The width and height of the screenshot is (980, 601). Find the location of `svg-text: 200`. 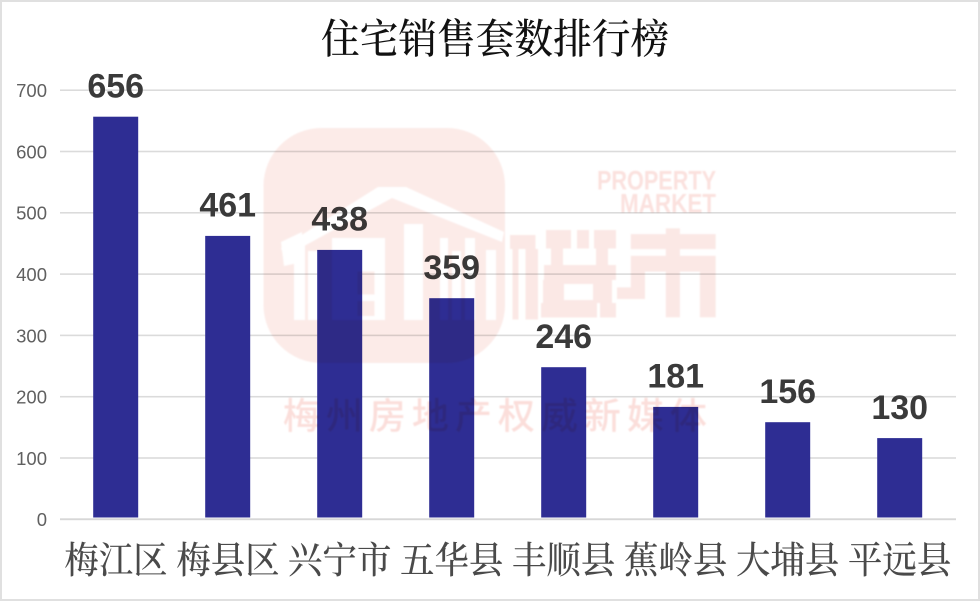

svg-text: 200 is located at coordinates (31, 397).